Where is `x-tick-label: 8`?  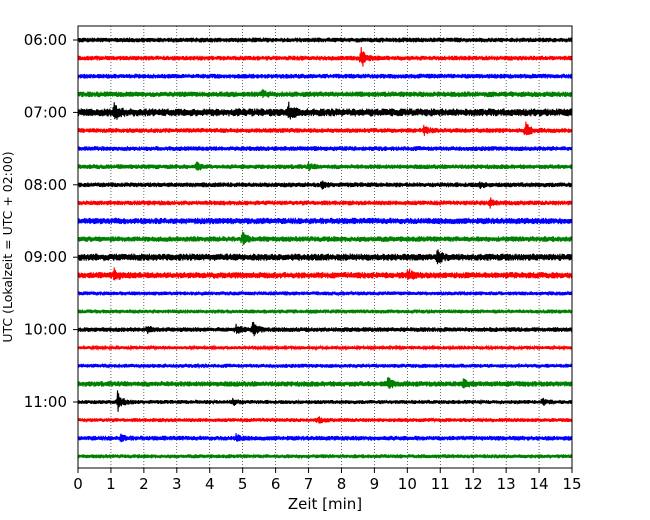 x-tick-label: 8 is located at coordinates (342, 484).